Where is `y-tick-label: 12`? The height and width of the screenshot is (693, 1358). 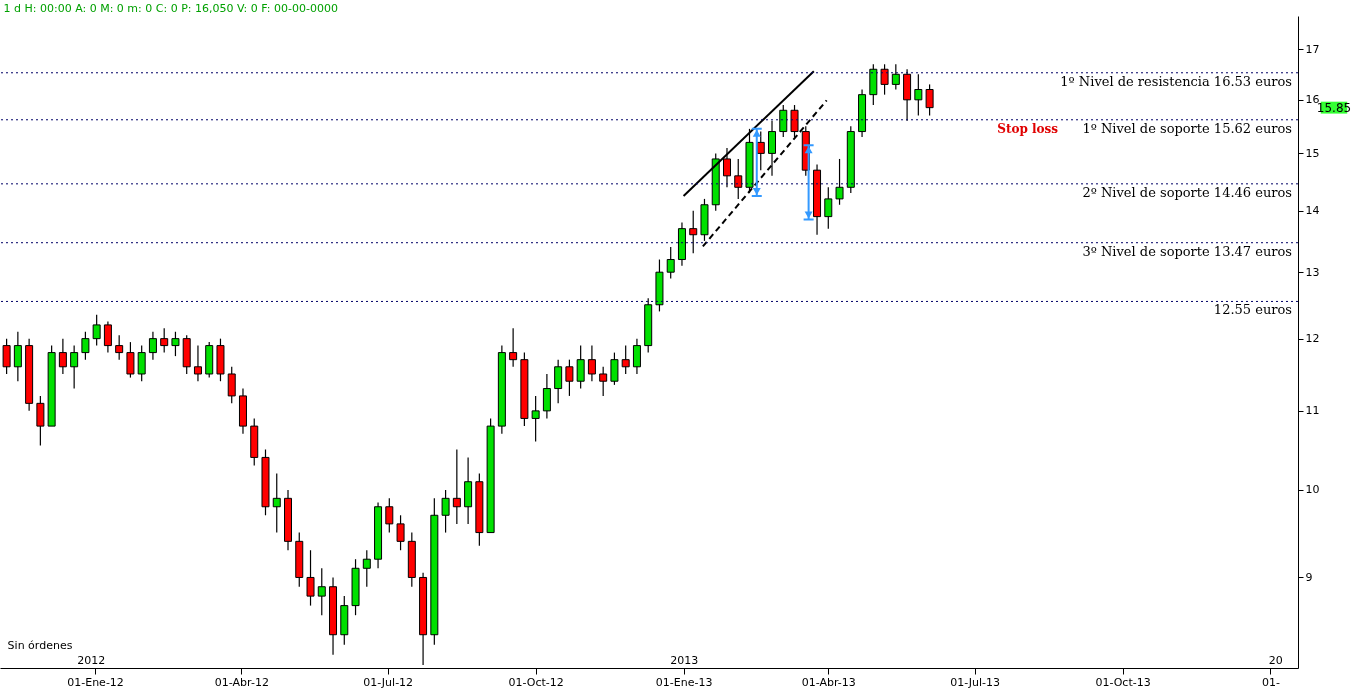
y-tick-label: 12 is located at coordinates (1312, 339).